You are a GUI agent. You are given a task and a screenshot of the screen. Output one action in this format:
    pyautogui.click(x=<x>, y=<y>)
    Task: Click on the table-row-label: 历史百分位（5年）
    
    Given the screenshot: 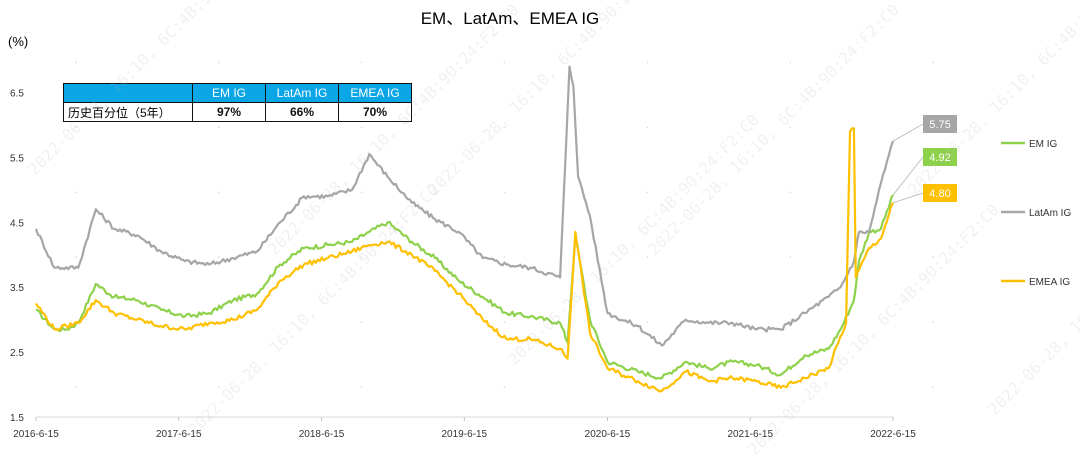 What is the action you would take?
    pyautogui.click(x=128, y=112)
    